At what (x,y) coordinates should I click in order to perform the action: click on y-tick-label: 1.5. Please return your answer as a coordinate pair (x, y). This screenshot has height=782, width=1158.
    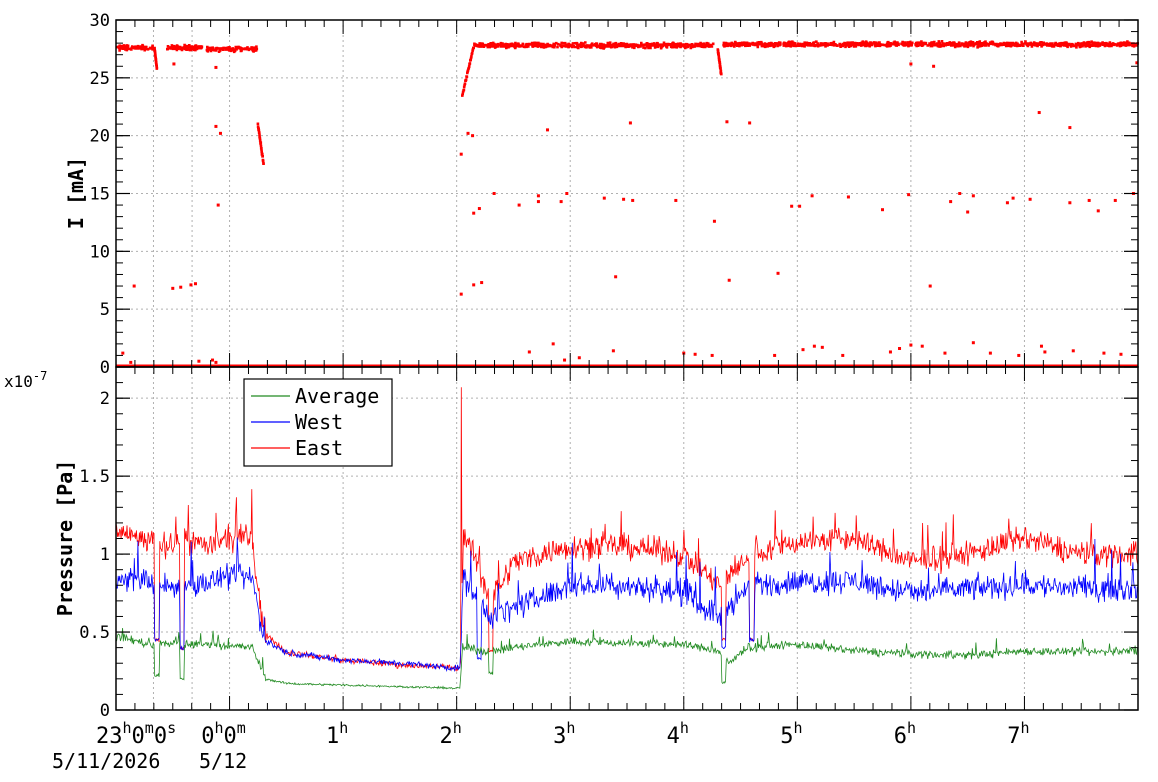
    Looking at the image, I should click on (94, 477).